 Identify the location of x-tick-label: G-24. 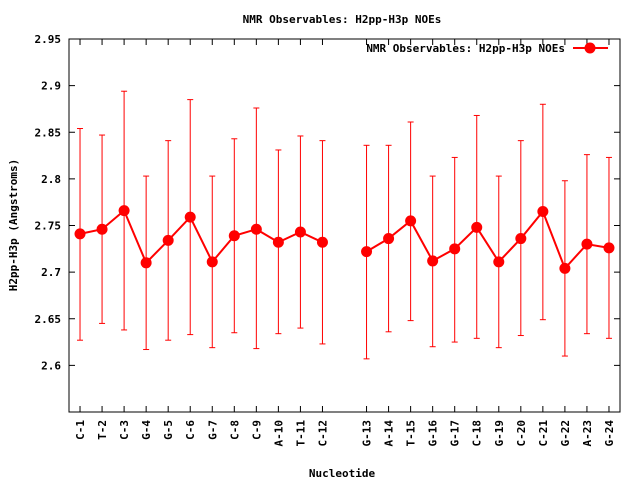
(609, 433).